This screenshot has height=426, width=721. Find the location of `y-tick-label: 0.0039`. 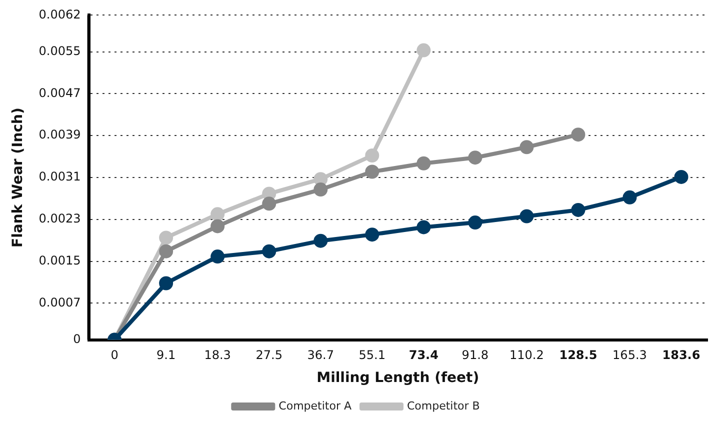

y-tick-label: 0.0039 is located at coordinates (59, 135).